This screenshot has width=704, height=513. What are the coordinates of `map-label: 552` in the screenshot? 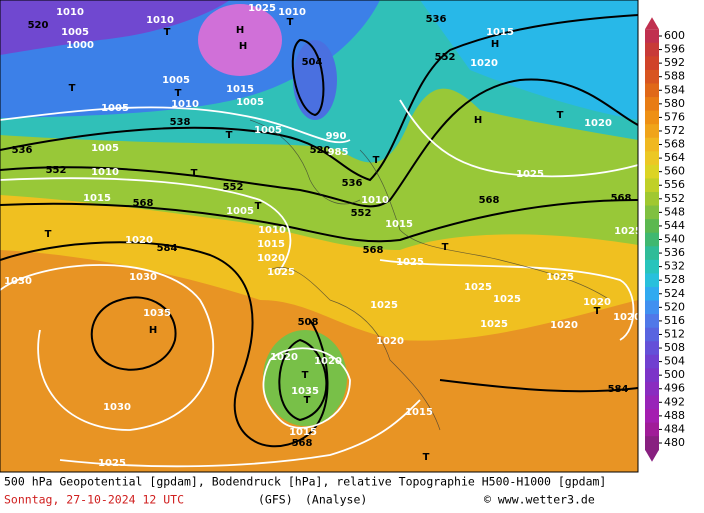 It's located at (445, 57).